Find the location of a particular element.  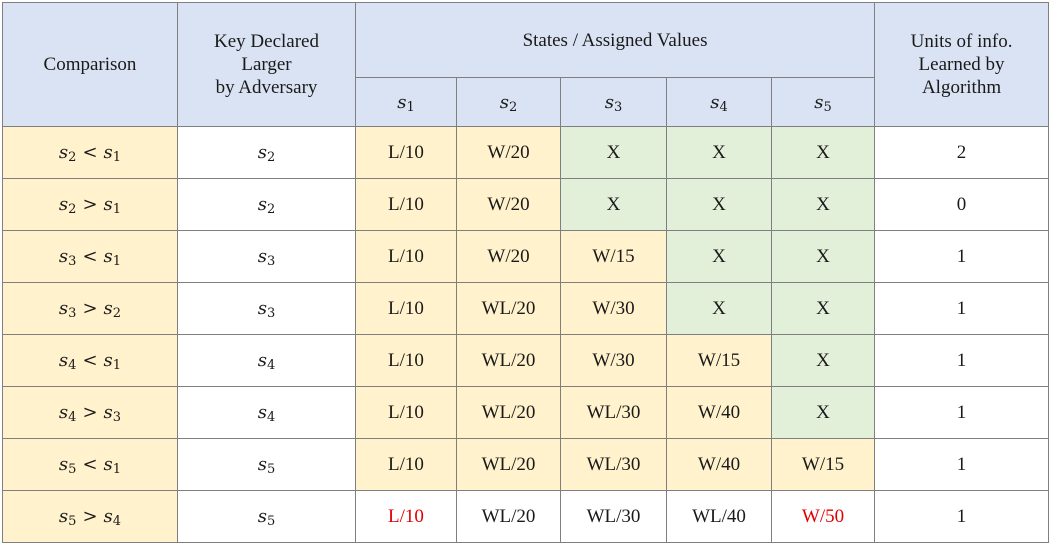

header-state-s3: s3 is located at coordinates (613, 102).